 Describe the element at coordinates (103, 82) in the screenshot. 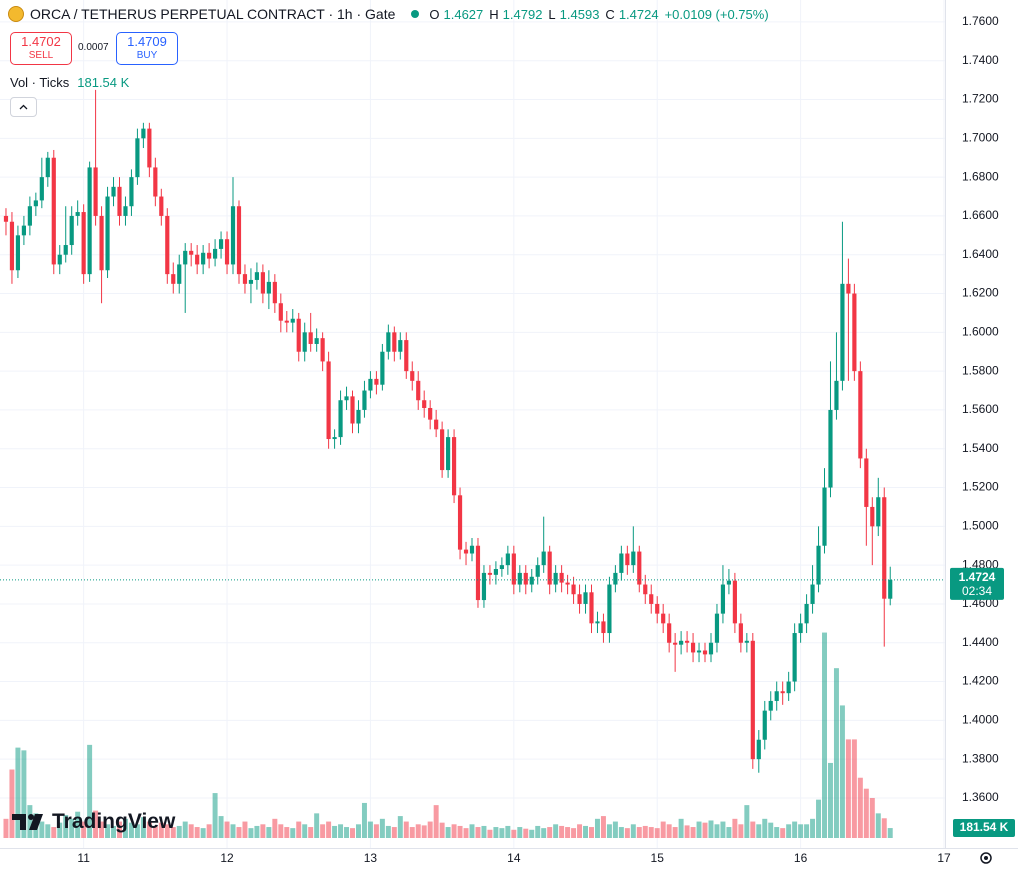

I see `volume-value: 181.54 K` at that location.